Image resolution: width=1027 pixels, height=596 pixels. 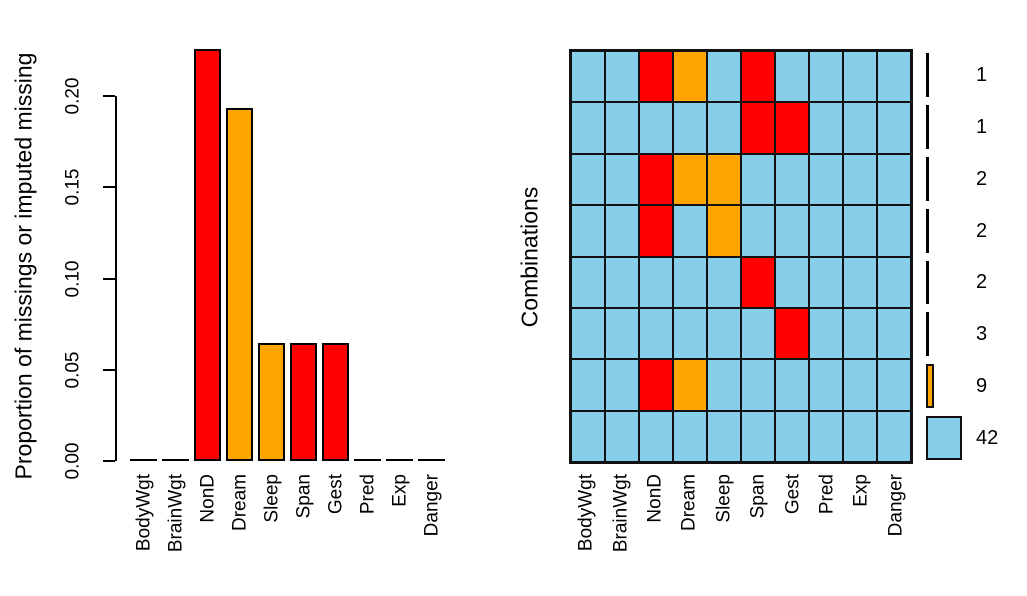 What do you see at coordinates (860, 436) in the screenshot?
I see `heatmap-cell-r8-exp` at bounding box center [860, 436].